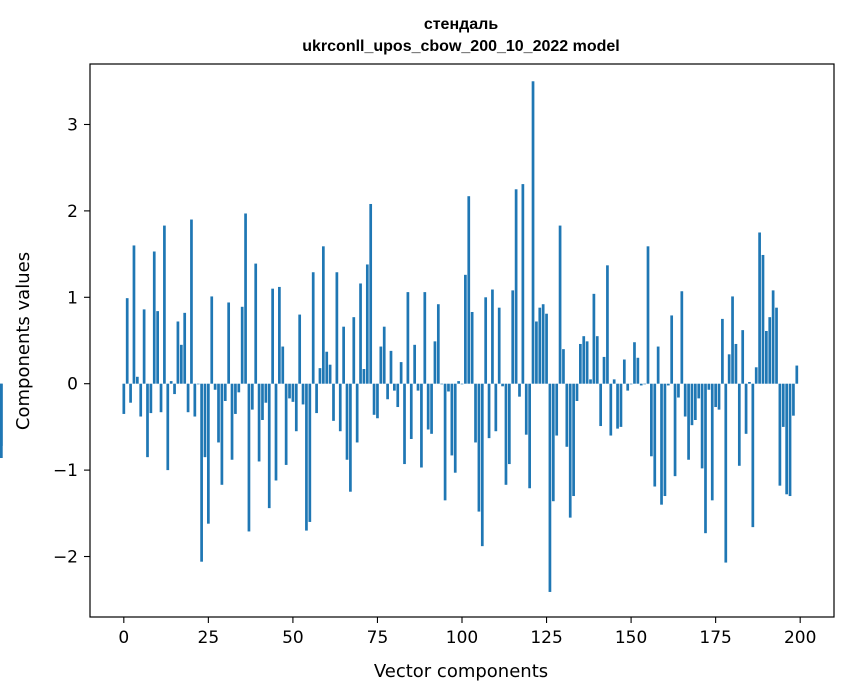 The height and width of the screenshot is (696, 847). Describe the element at coordinates (72, 212) in the screenshot. I see `y-tick-label: 2` at that location.